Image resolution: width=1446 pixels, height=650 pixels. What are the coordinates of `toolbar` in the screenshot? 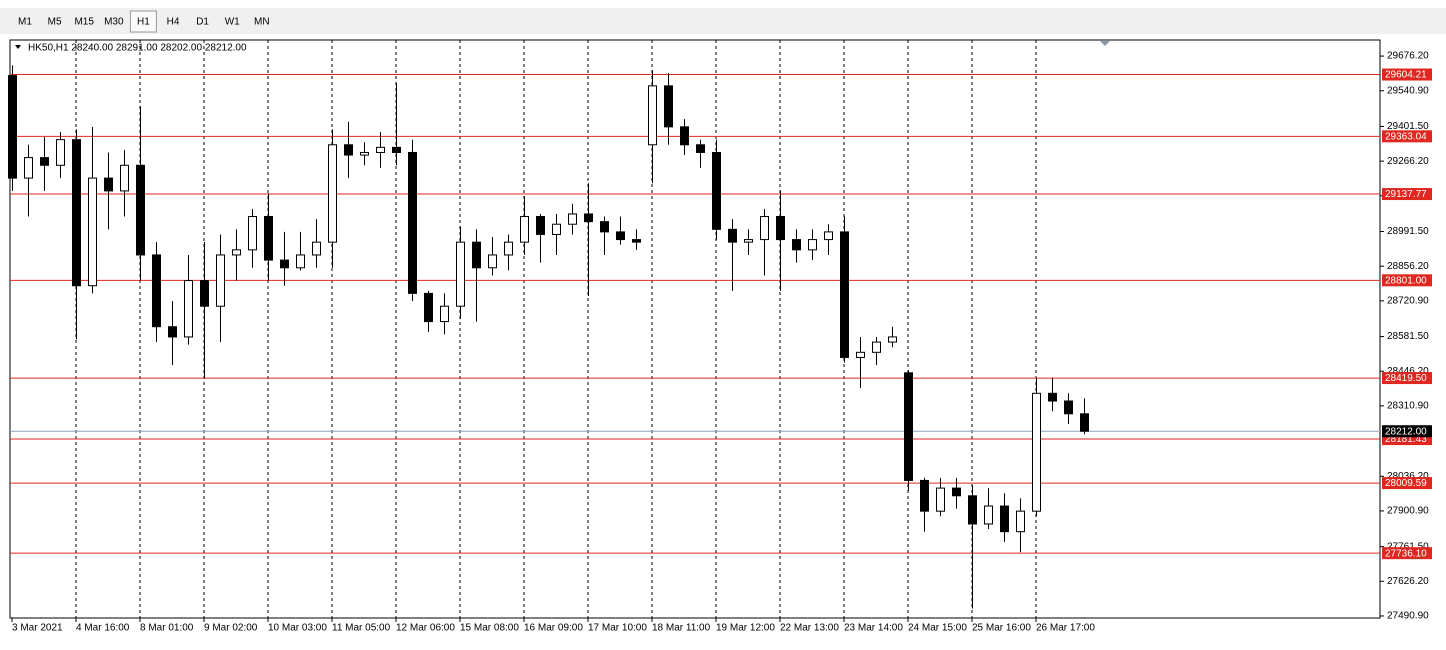 It's located at (723, 21).